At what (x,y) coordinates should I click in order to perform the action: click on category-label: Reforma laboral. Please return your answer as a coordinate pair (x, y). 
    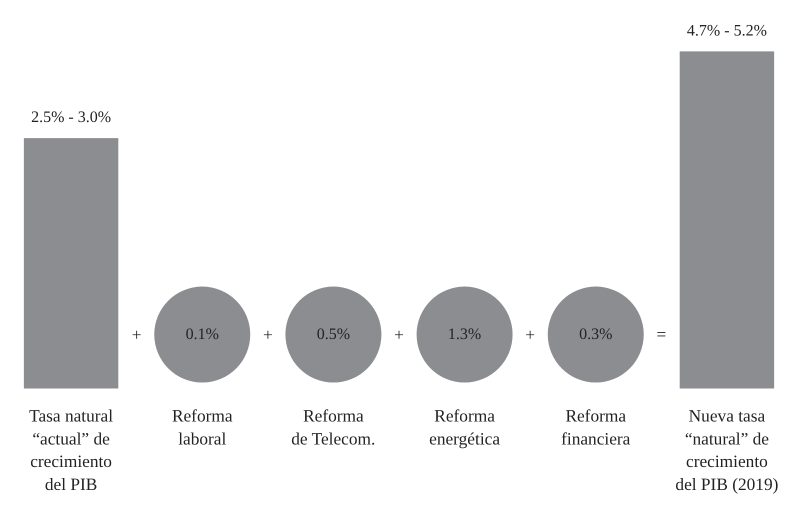
    Looking at the image, I should click on (202, 427).